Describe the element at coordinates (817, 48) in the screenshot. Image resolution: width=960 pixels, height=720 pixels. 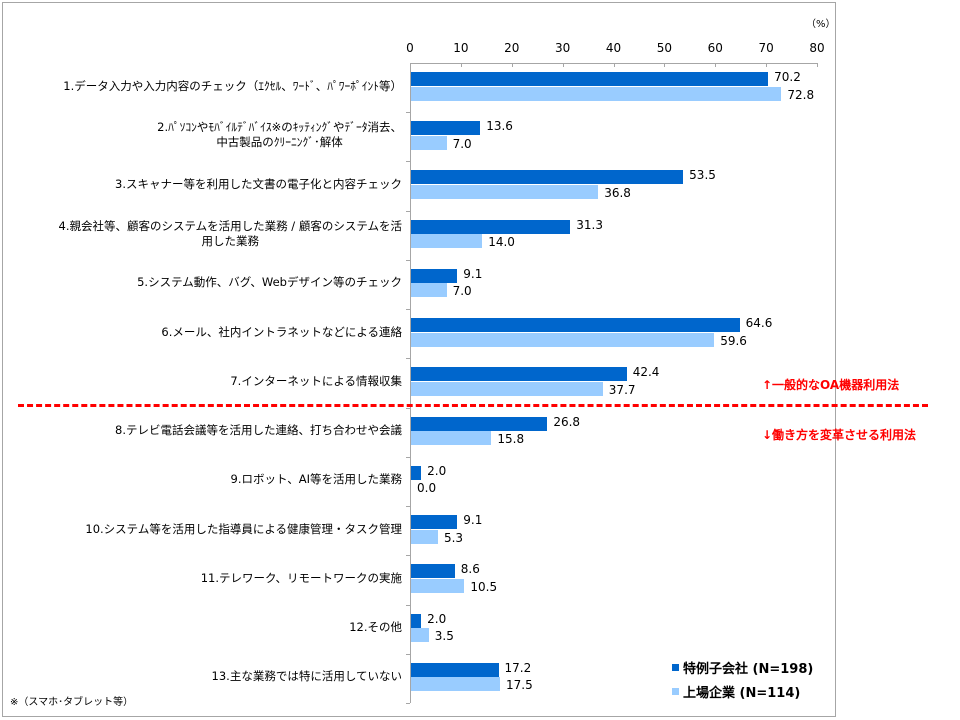
I see `x-tick-label: 80` at that location.